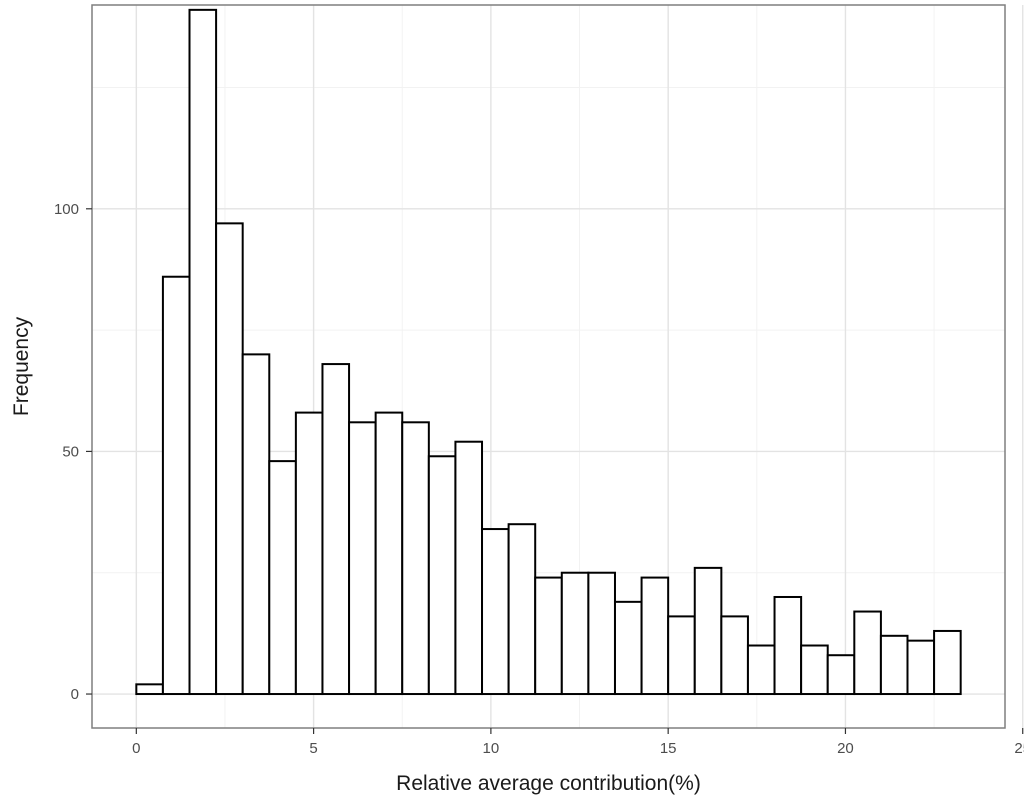 The image size is (1024, 796). I want to click on y-axis-title: Frequency, so click(21, 366).